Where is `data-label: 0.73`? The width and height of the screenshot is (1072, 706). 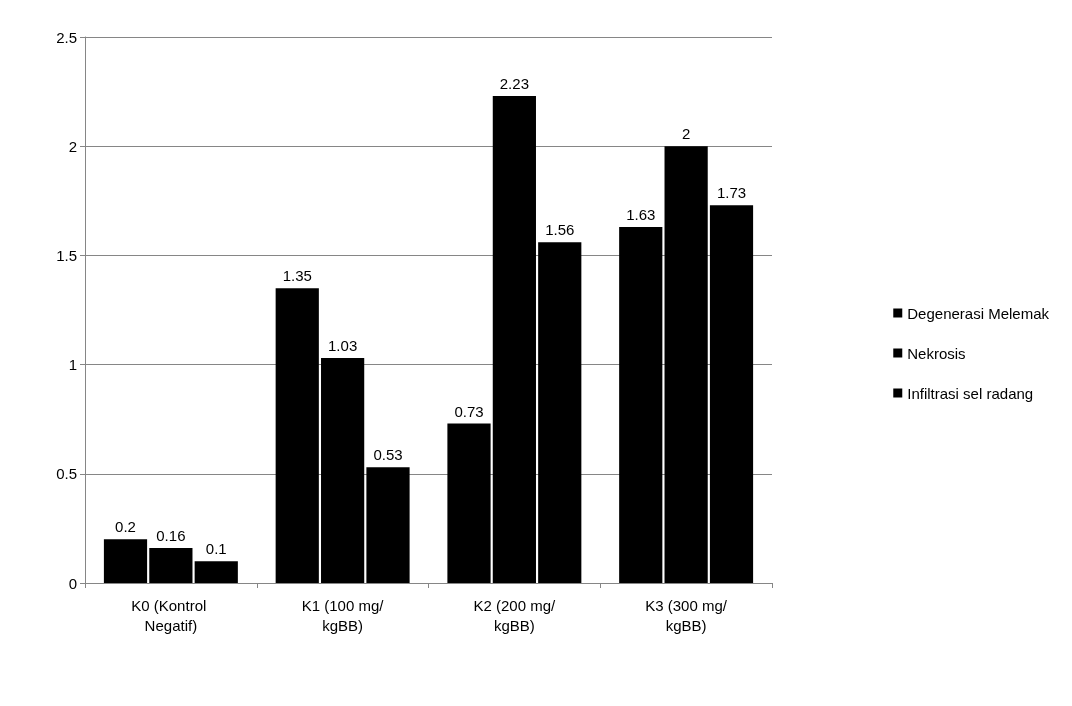
data-label: 0.73 is located at coordinates (469, 411).